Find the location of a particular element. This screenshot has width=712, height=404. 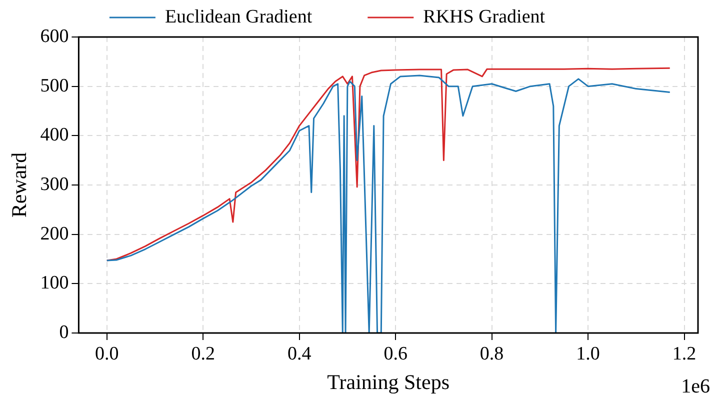

text: 1e6 is located at coordinates (695, 386).